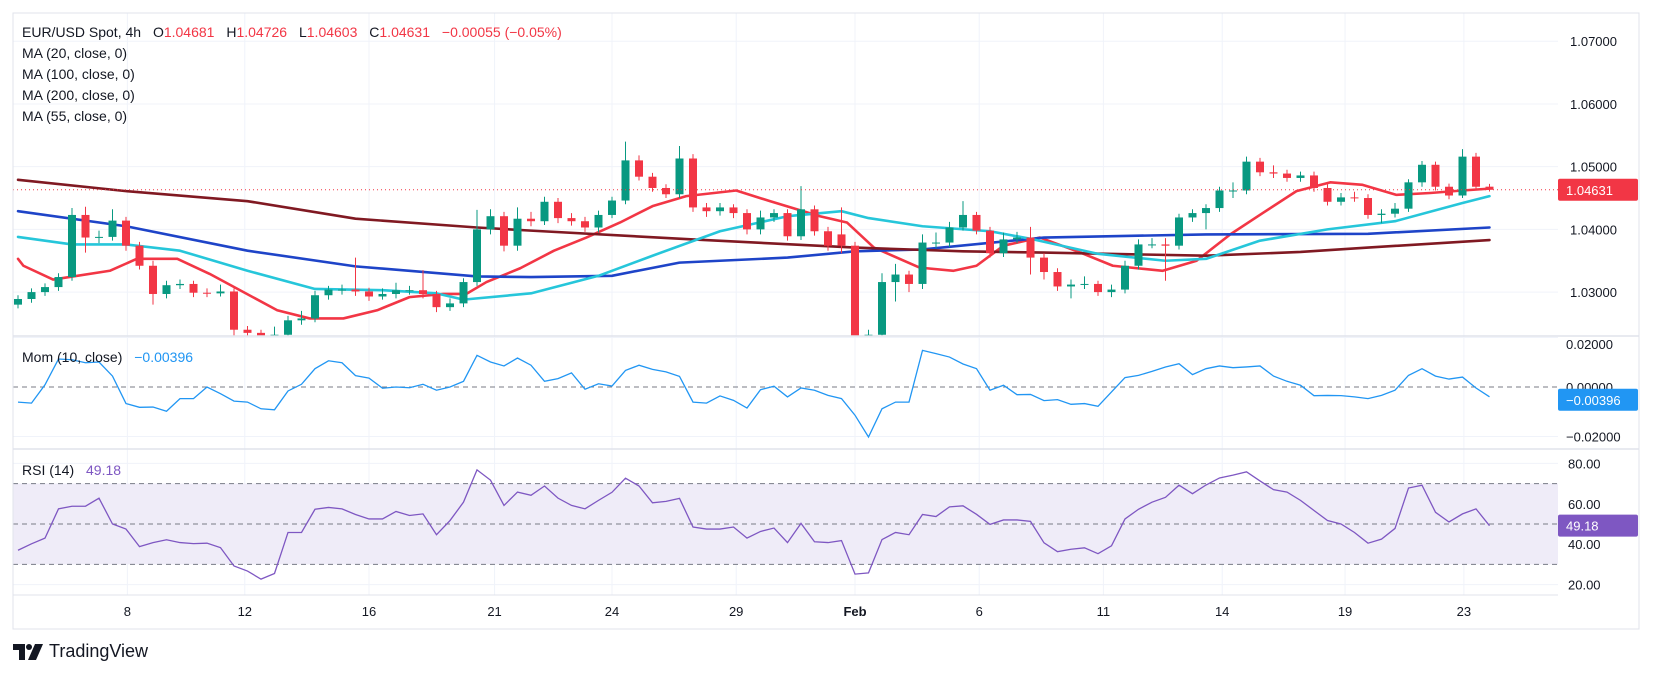 The width and height of the screenshot is (1653, 674). What do you see at coordinates (80, 651) in the screenshot?
I see `tradingview-logo: TradingView` at bounding box center [80, 651].